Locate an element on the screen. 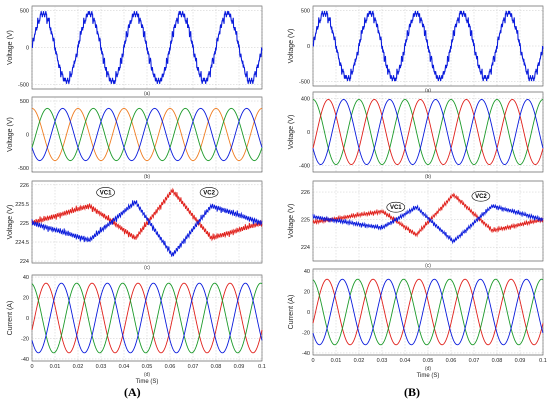 The height and width of the screenshot is (403, 550). y-tick-label: 224.5 is located at coordinates (22, 243).